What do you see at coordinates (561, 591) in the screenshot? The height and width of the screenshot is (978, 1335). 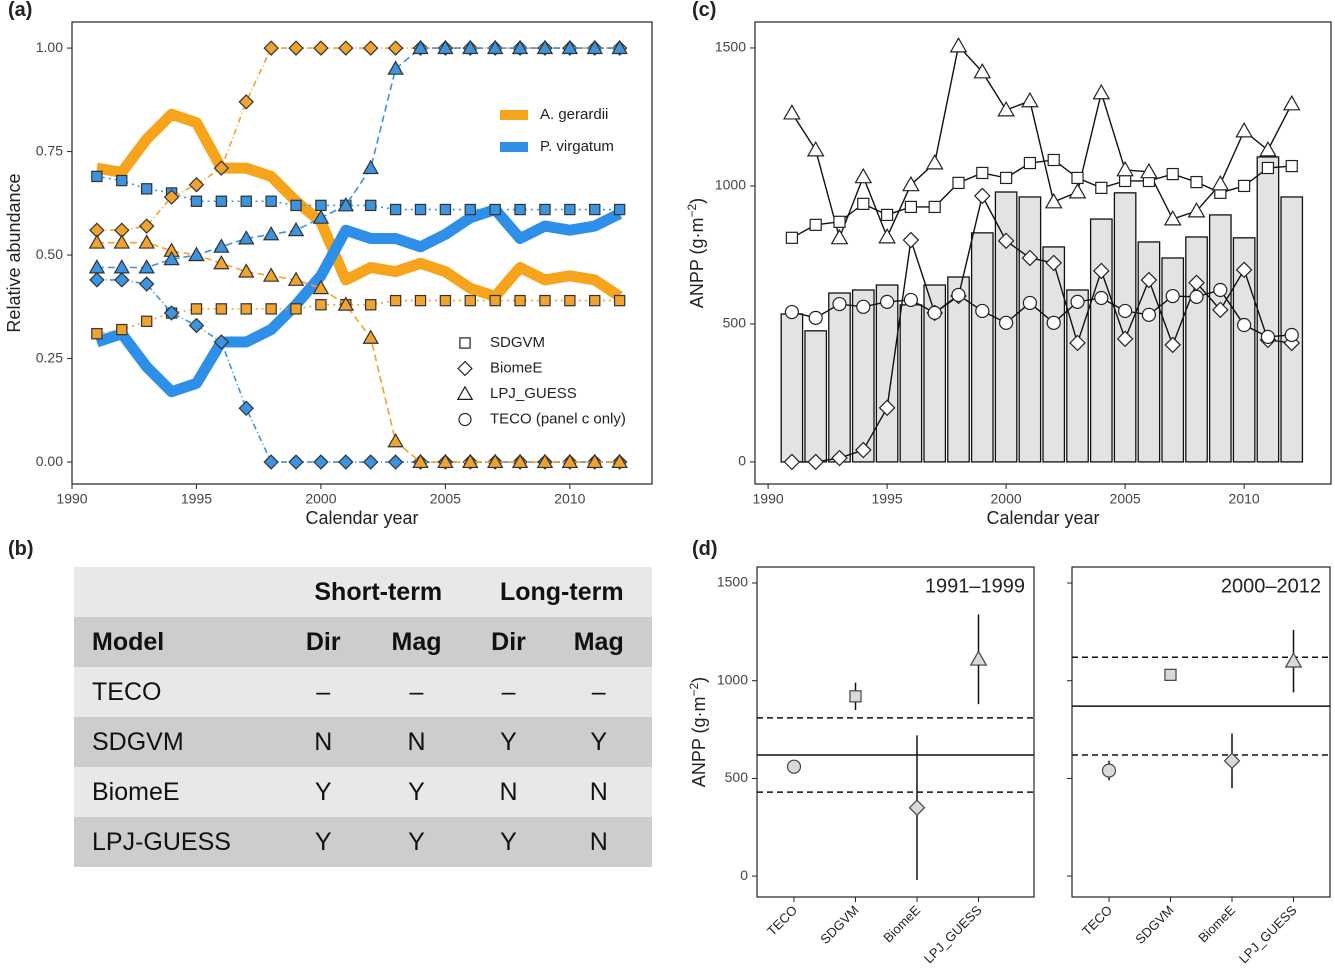 I see `table-header: Long-term` at bounding box center [561, 591].